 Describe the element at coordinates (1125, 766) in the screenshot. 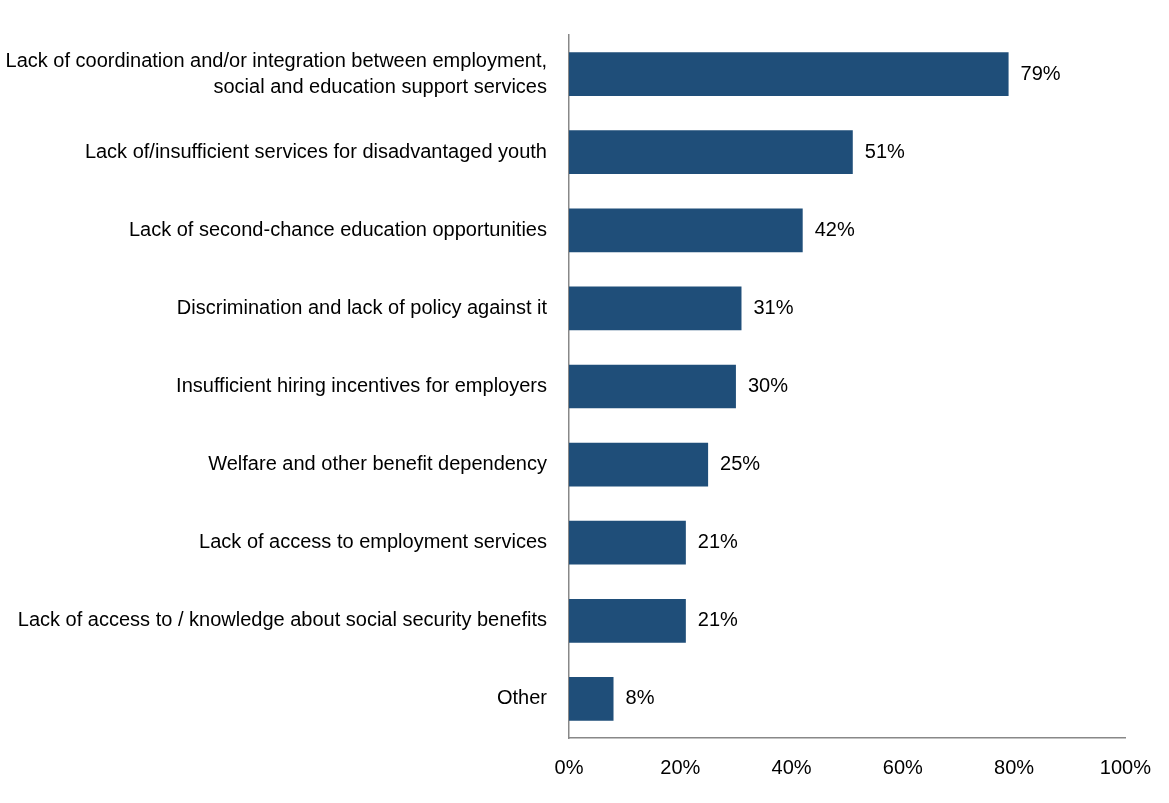

I see `x-tick-label: 100%` at that location.